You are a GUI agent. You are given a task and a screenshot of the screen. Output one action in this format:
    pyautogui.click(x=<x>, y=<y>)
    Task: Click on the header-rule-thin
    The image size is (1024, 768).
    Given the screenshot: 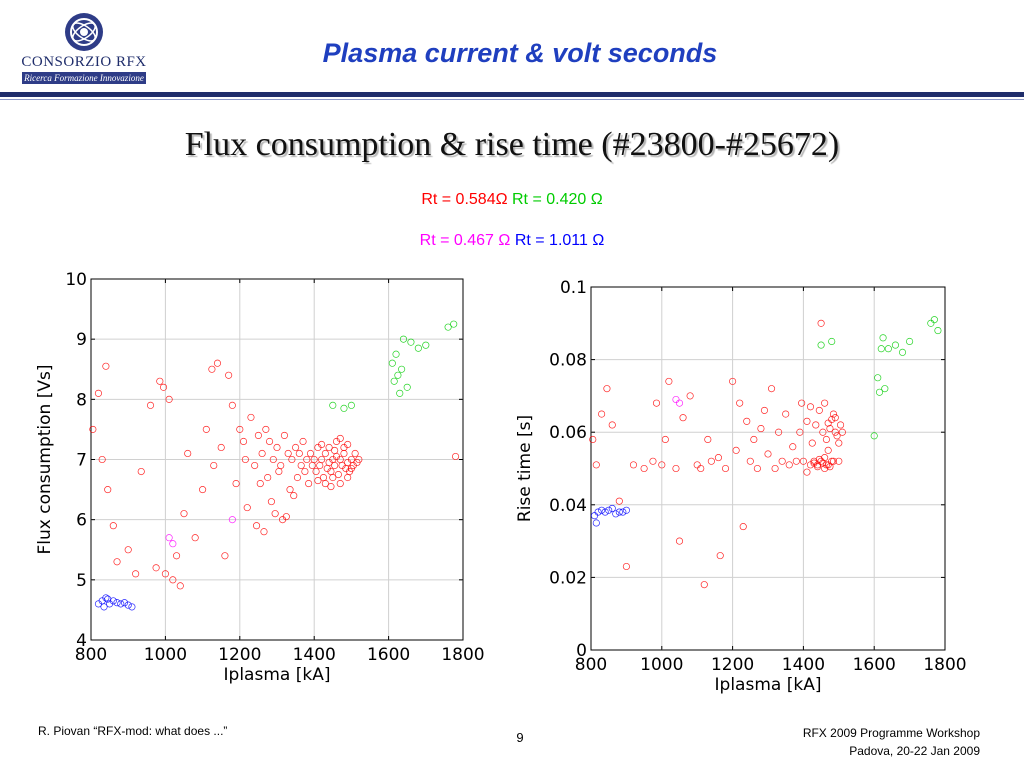 What is the action you would take?
    pyautogui.click(x=512, y=99)
    